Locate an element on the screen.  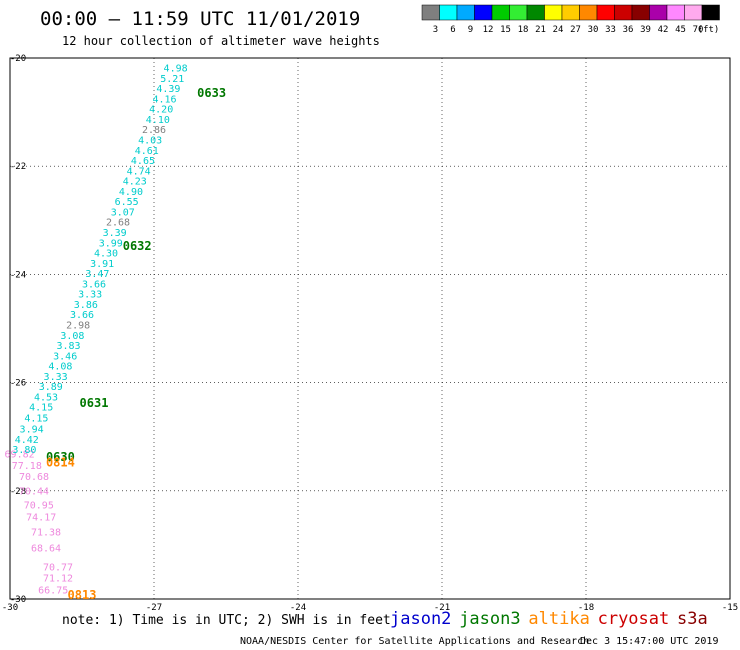
wave-height-value: 6.55 is located at coordinates (127, 202).